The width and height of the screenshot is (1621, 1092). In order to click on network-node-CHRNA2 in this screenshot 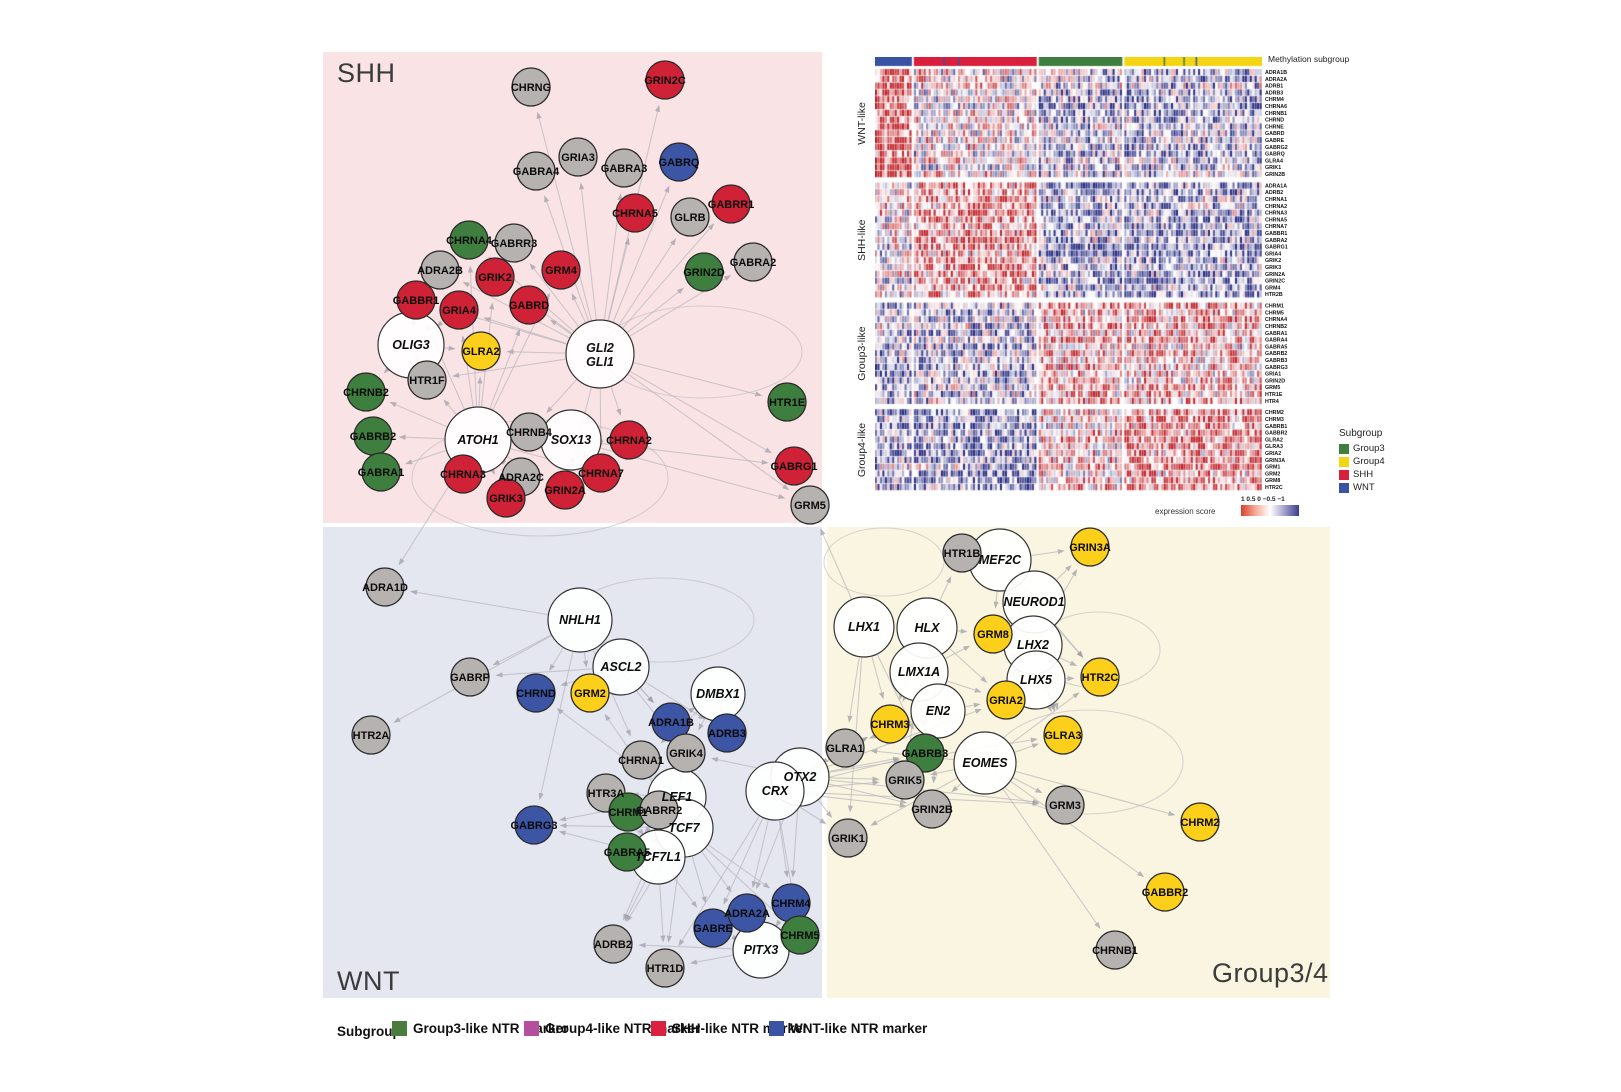, I will do `click(629, 440)`.